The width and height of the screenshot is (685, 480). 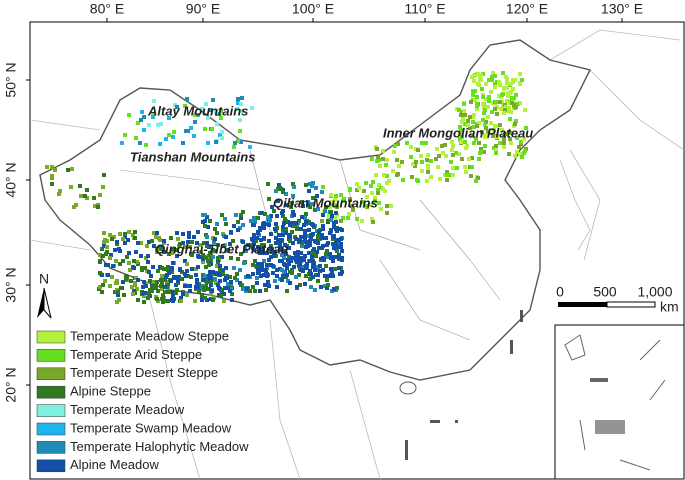 I want to click on legend-swatch, so click(x=51, y=392).